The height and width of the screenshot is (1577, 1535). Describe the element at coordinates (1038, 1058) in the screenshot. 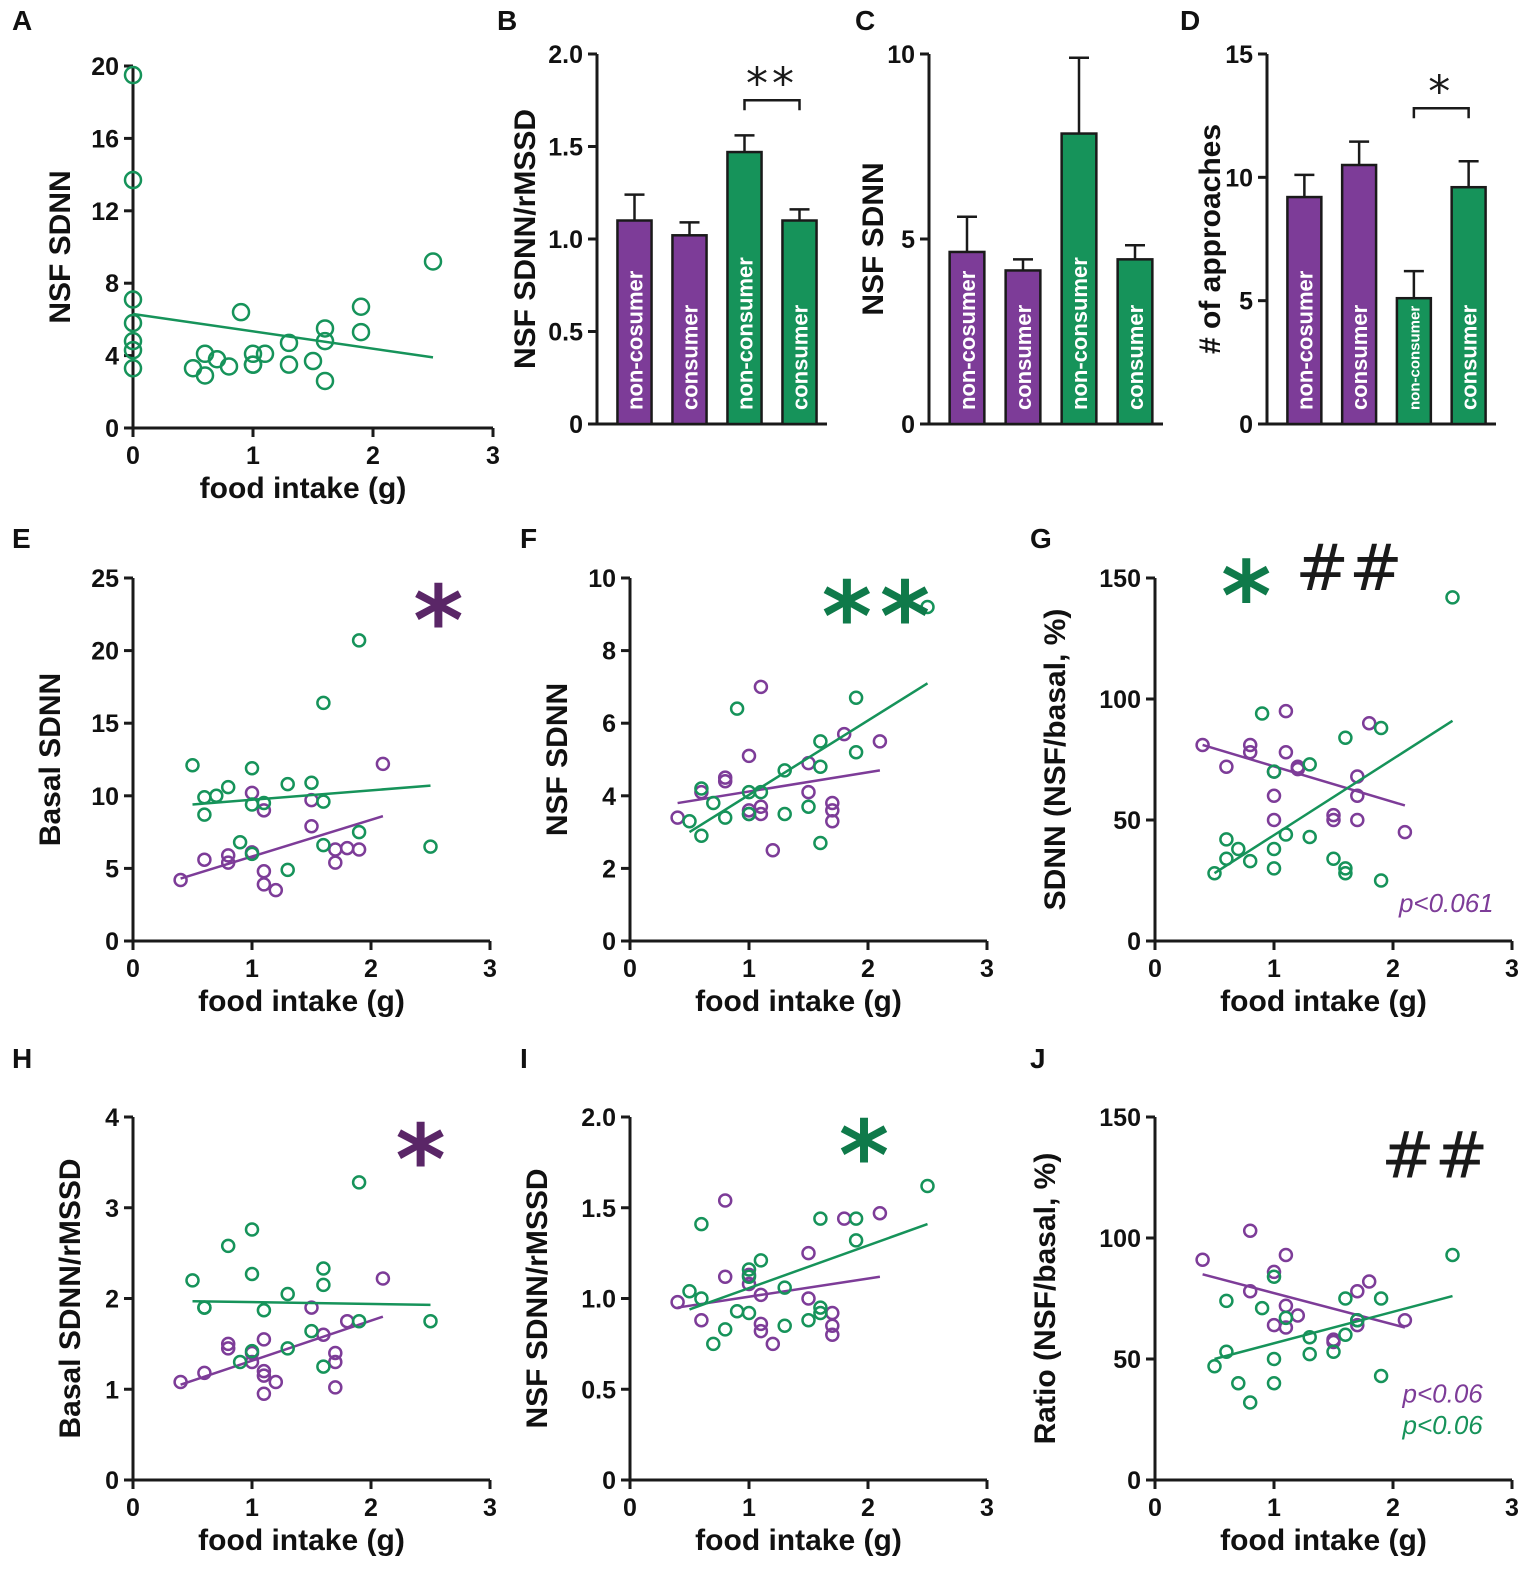

I see `panel-letter: J` at that location.